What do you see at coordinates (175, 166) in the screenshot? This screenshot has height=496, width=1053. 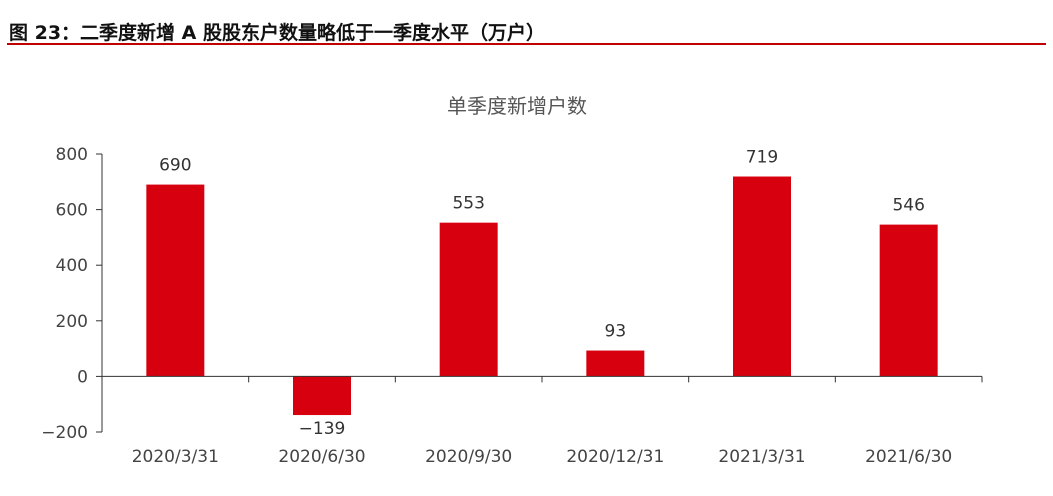 I see `data-label: 690` at bounding box center [175, 166].